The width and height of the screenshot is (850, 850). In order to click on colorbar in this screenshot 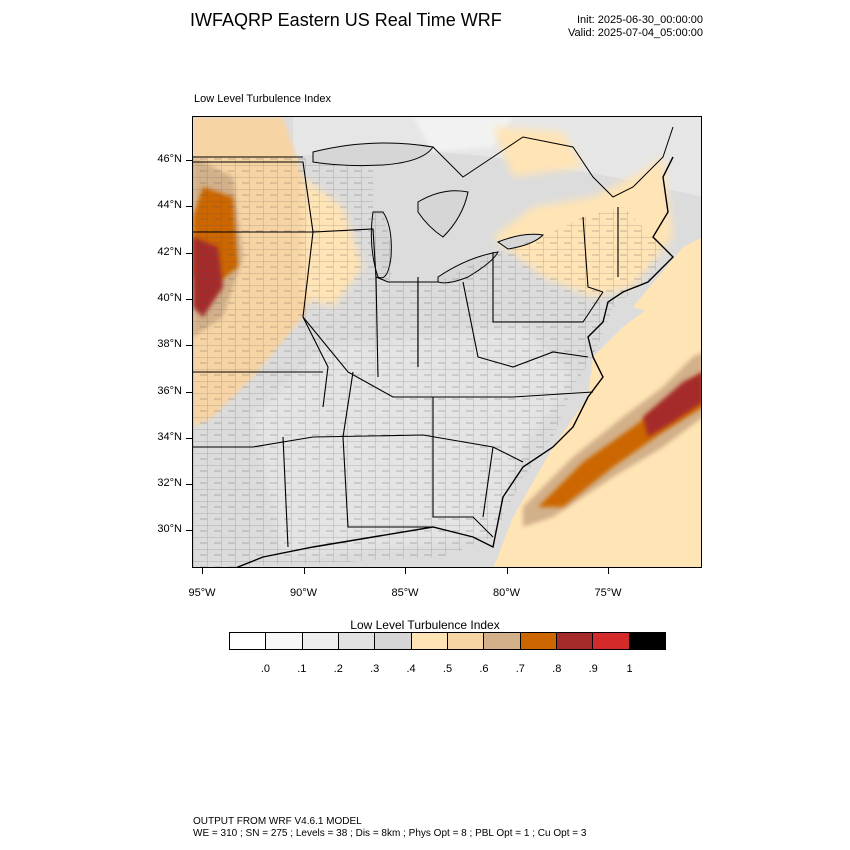, I will do `click(447, 641)`.